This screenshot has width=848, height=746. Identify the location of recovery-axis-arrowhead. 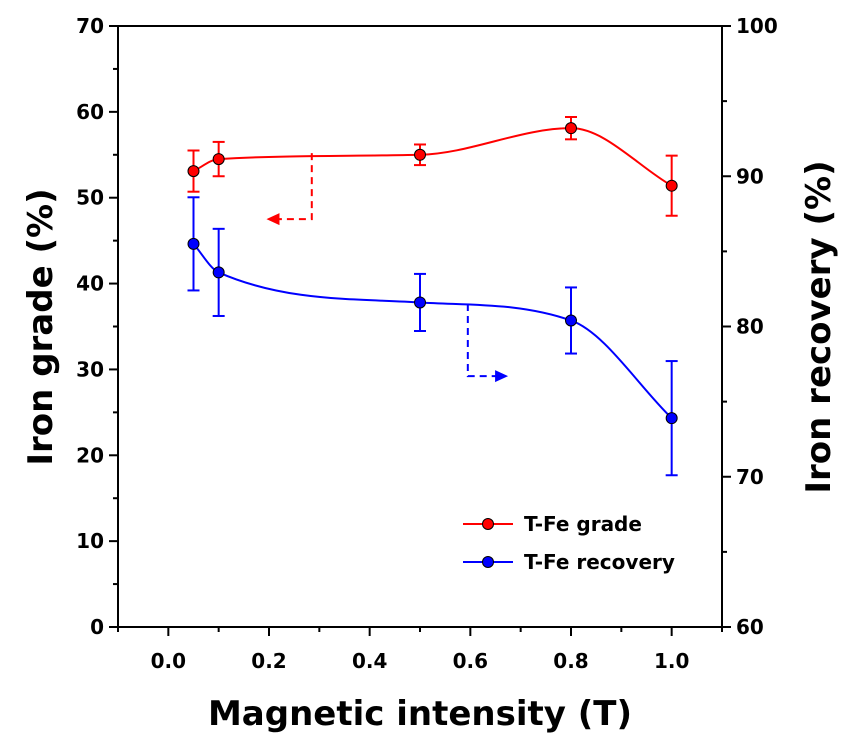
(502, 376).